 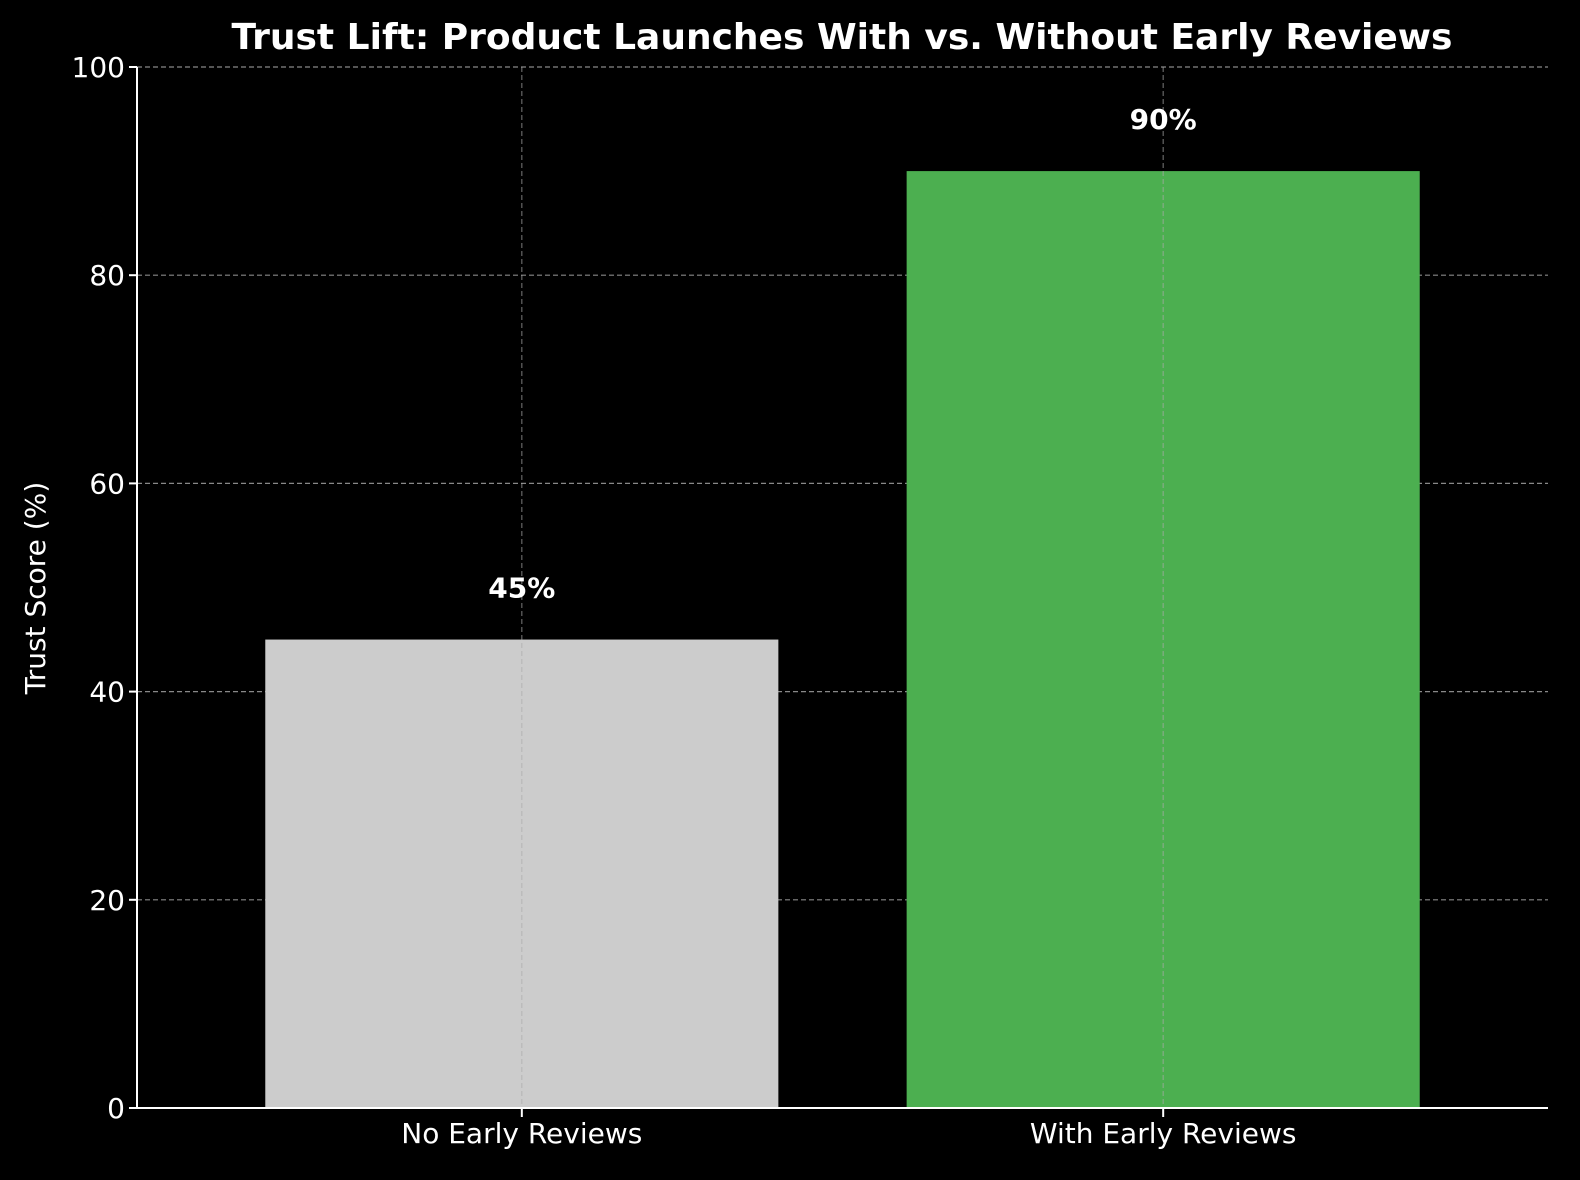 What do you see at coordinates (107, 900) in the screenshot?
I see `y-tick-label: 20` at bounding box center [107, 900].